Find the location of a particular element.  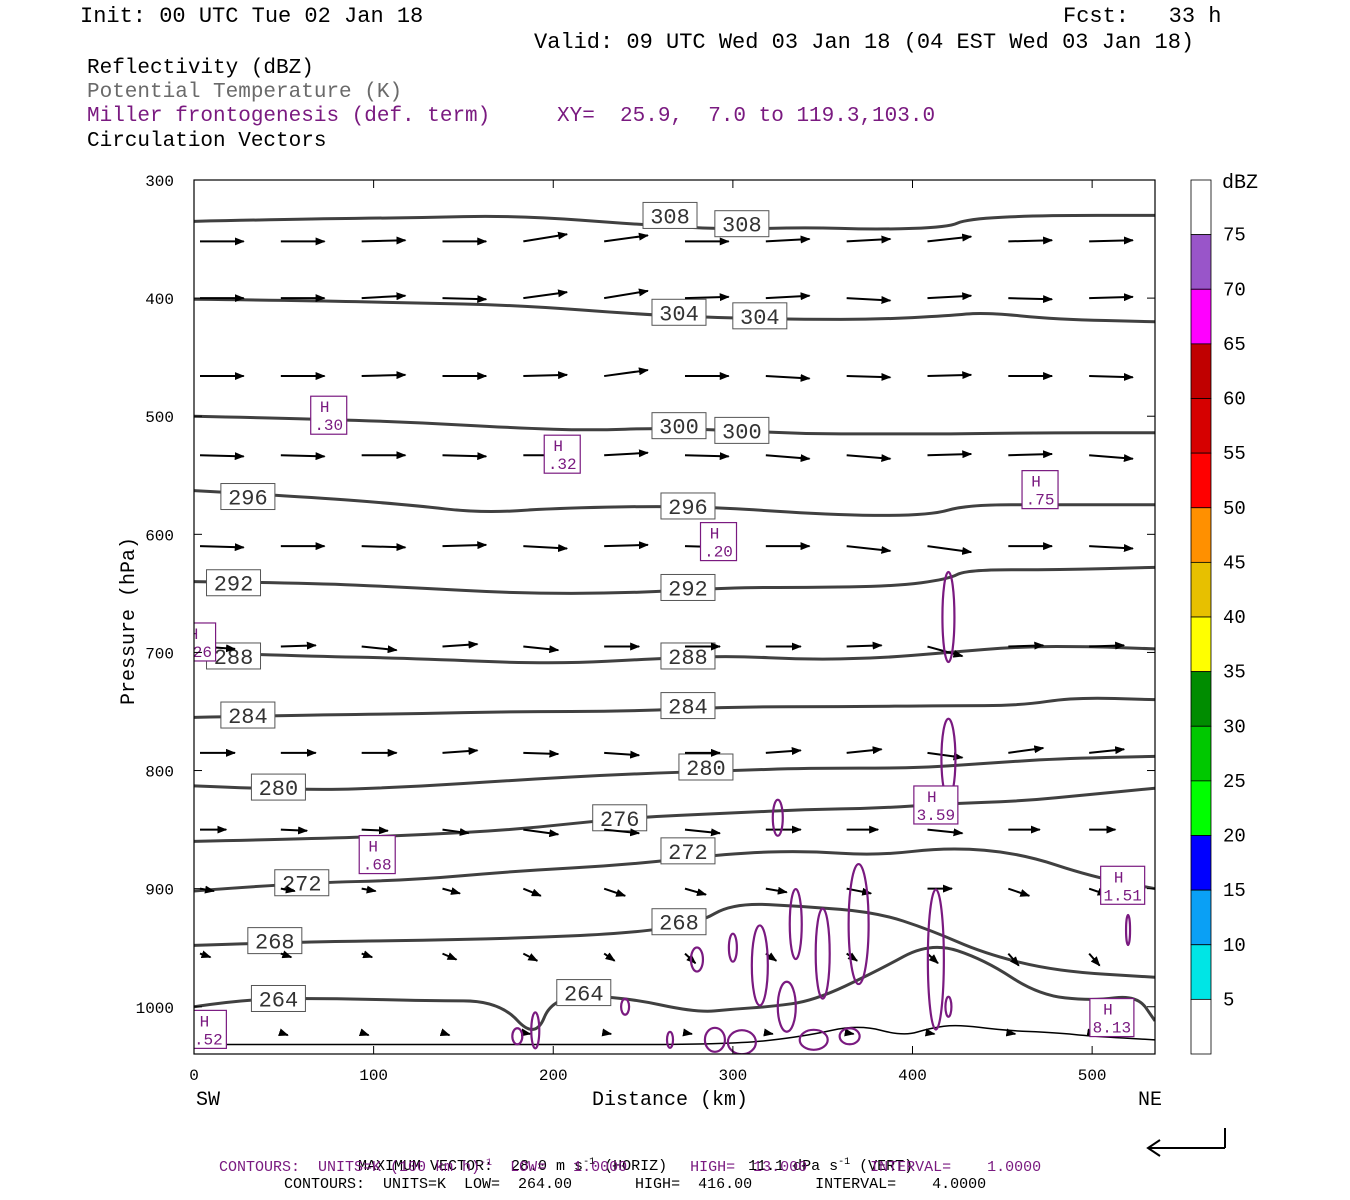

x-tick-label: 300 is located at coordinates (732, 1076).